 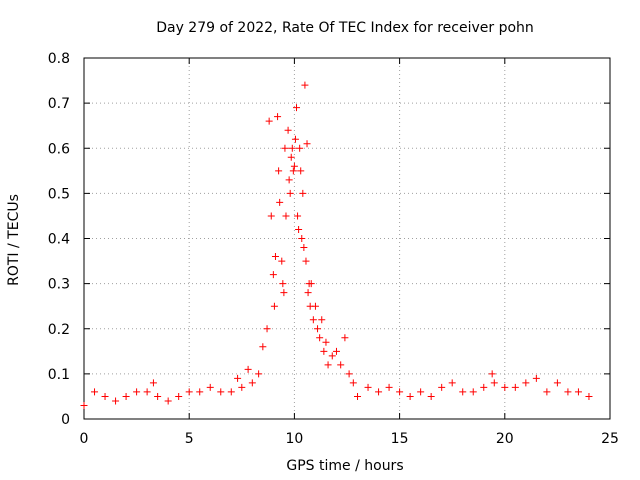 What do you see at coordinates (294, 439) in the screenshot?
I see `x-tick-label: 10` at bounding box center [294, 439].